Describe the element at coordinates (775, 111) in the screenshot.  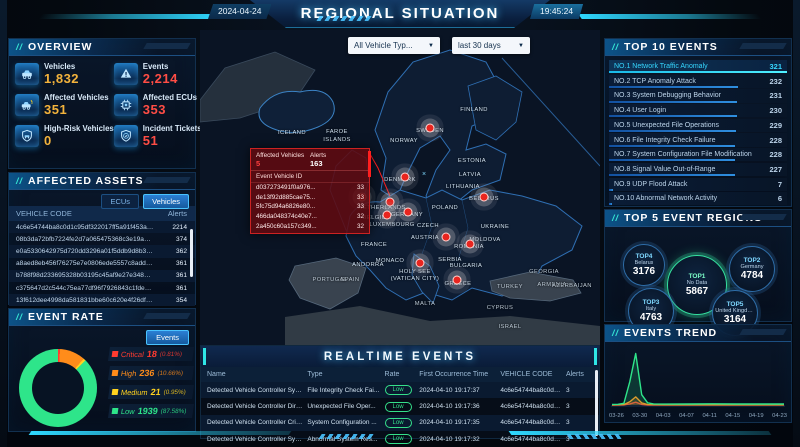
I see `top10-value: 230` at that location.